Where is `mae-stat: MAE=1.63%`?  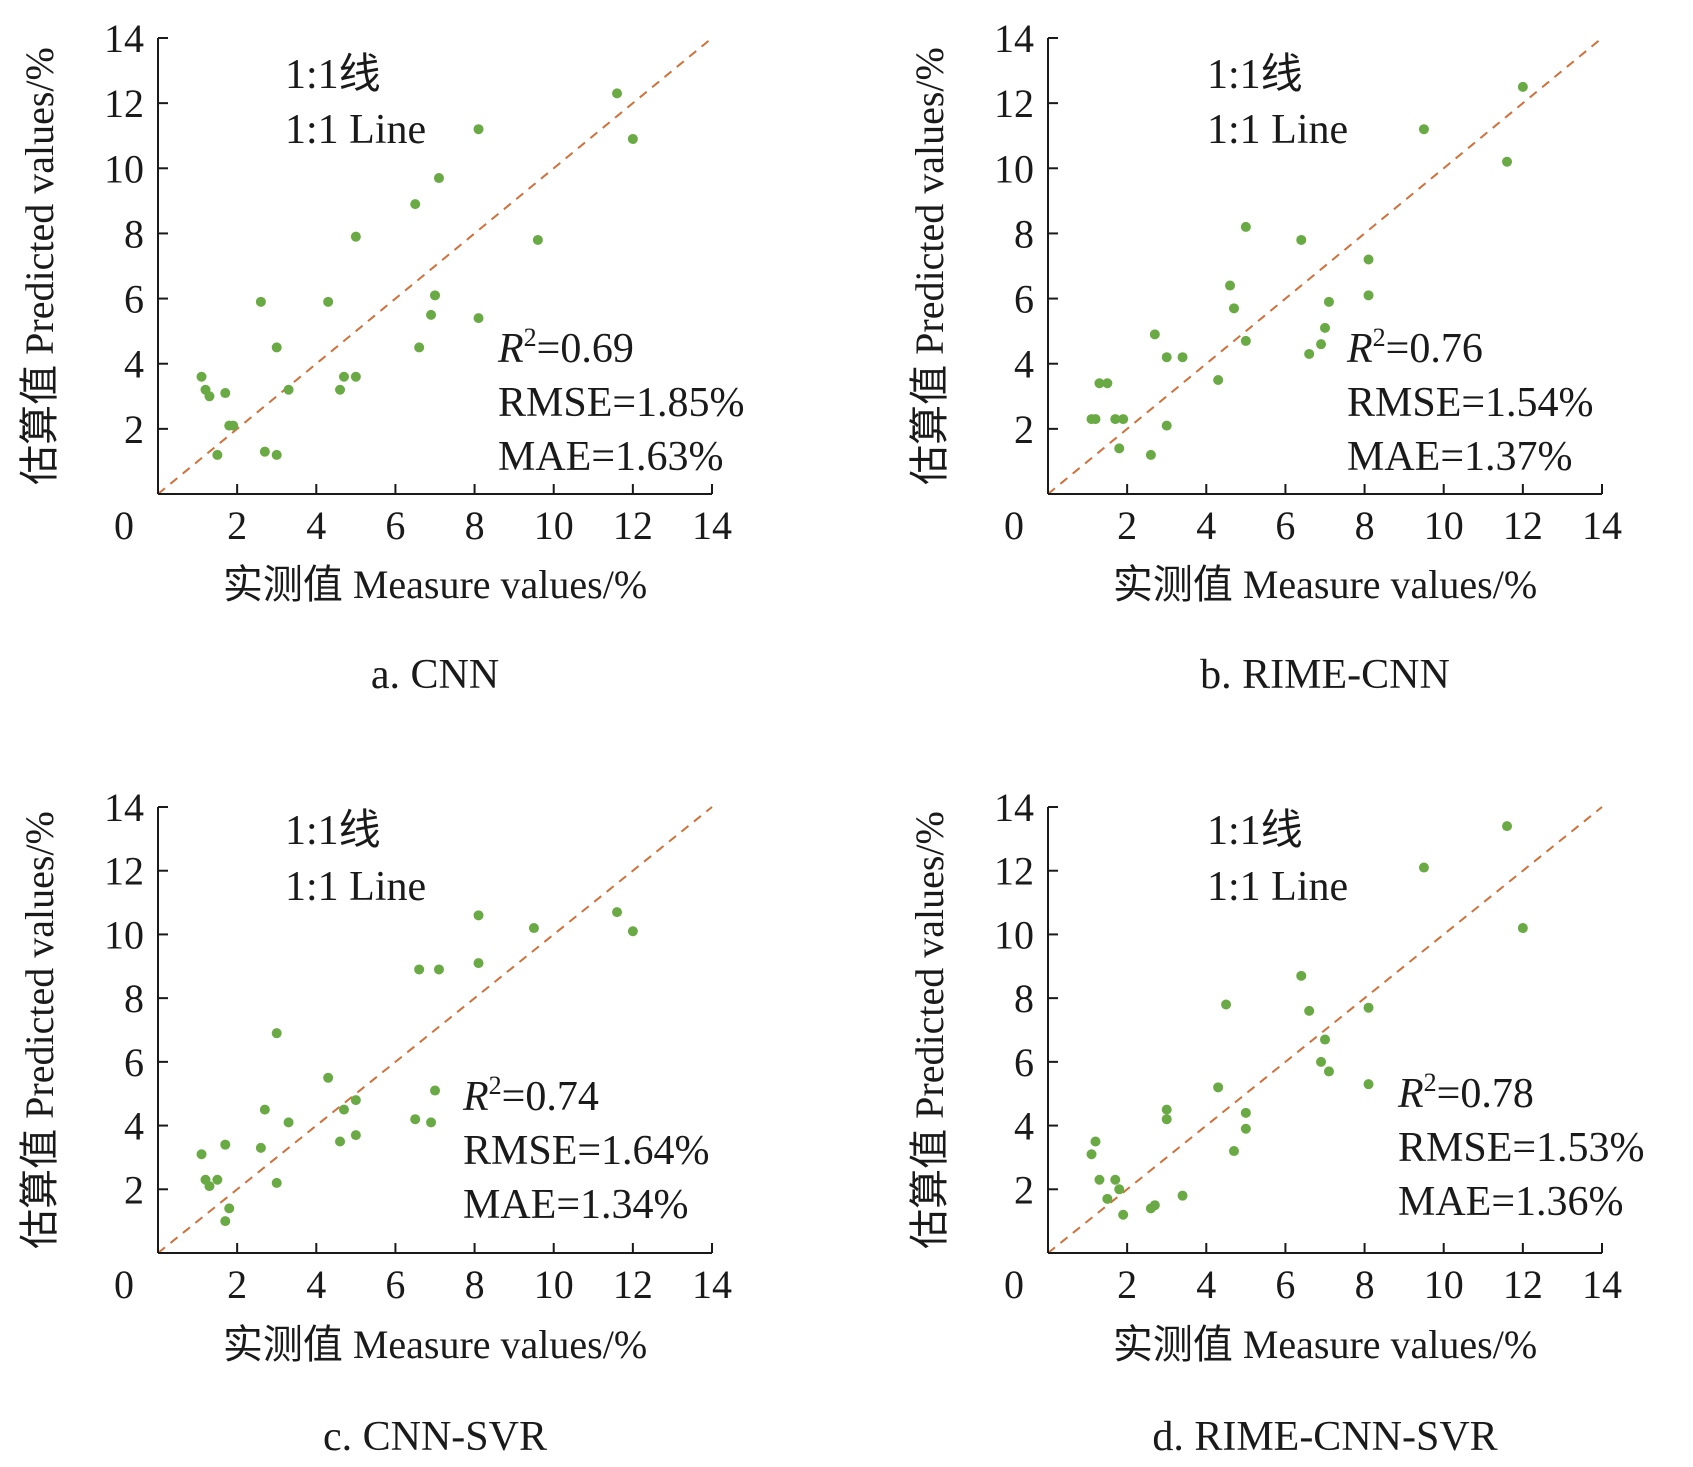
mae-stat: MAE=1.63% is located at coordinates (611, 457).